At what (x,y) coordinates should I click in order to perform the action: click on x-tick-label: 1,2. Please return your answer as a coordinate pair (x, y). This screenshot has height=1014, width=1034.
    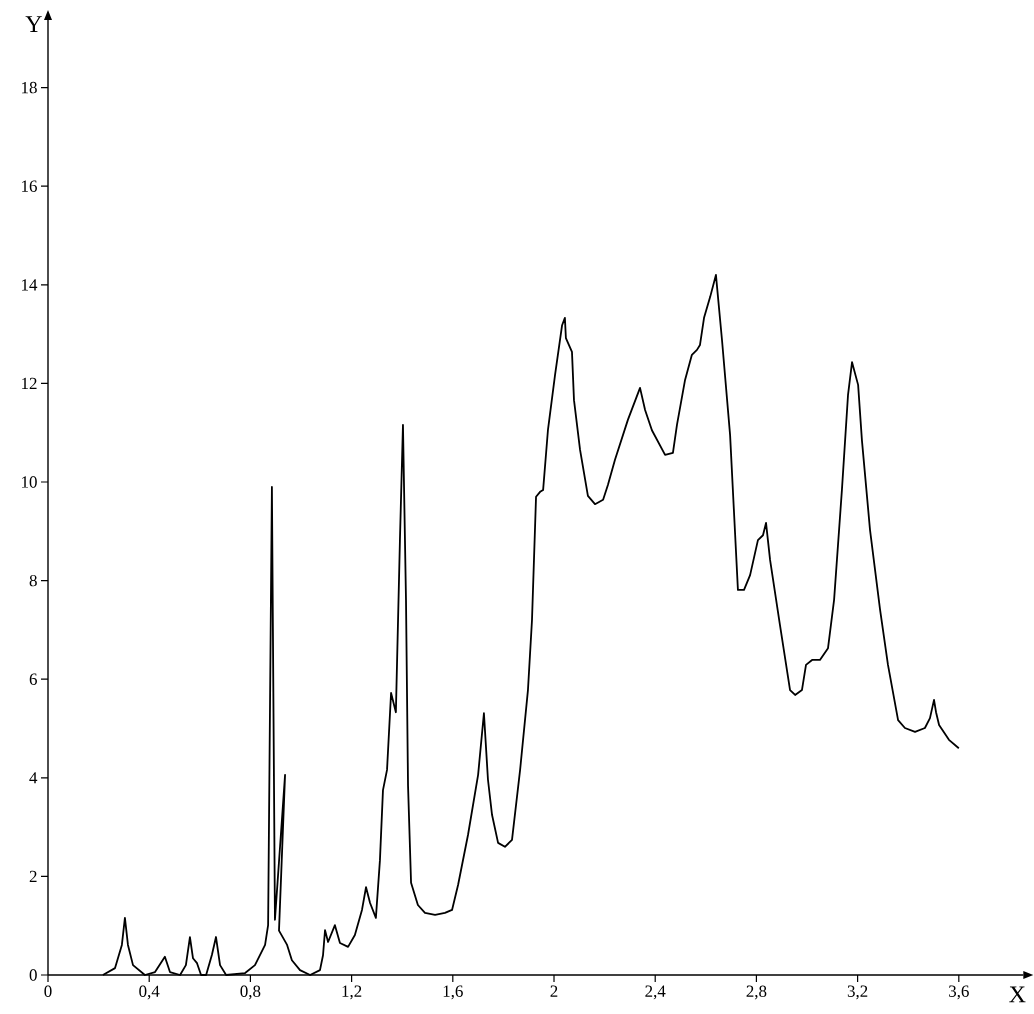
    Looking at the image, I should click on (352, 992).